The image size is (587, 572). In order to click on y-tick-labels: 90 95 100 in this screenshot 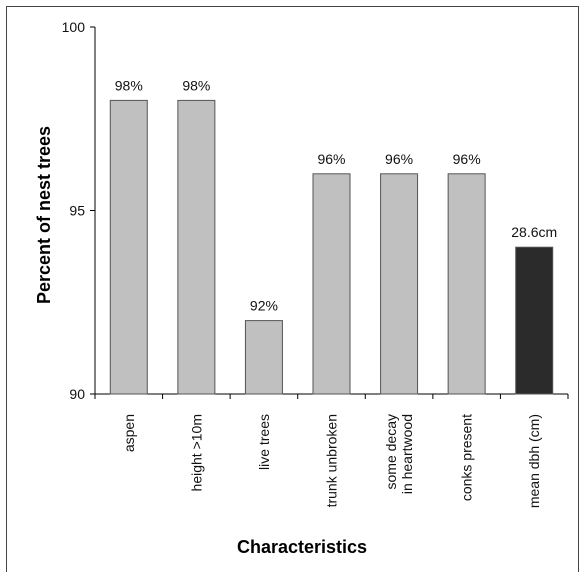, I will do `click(74, 210)`.